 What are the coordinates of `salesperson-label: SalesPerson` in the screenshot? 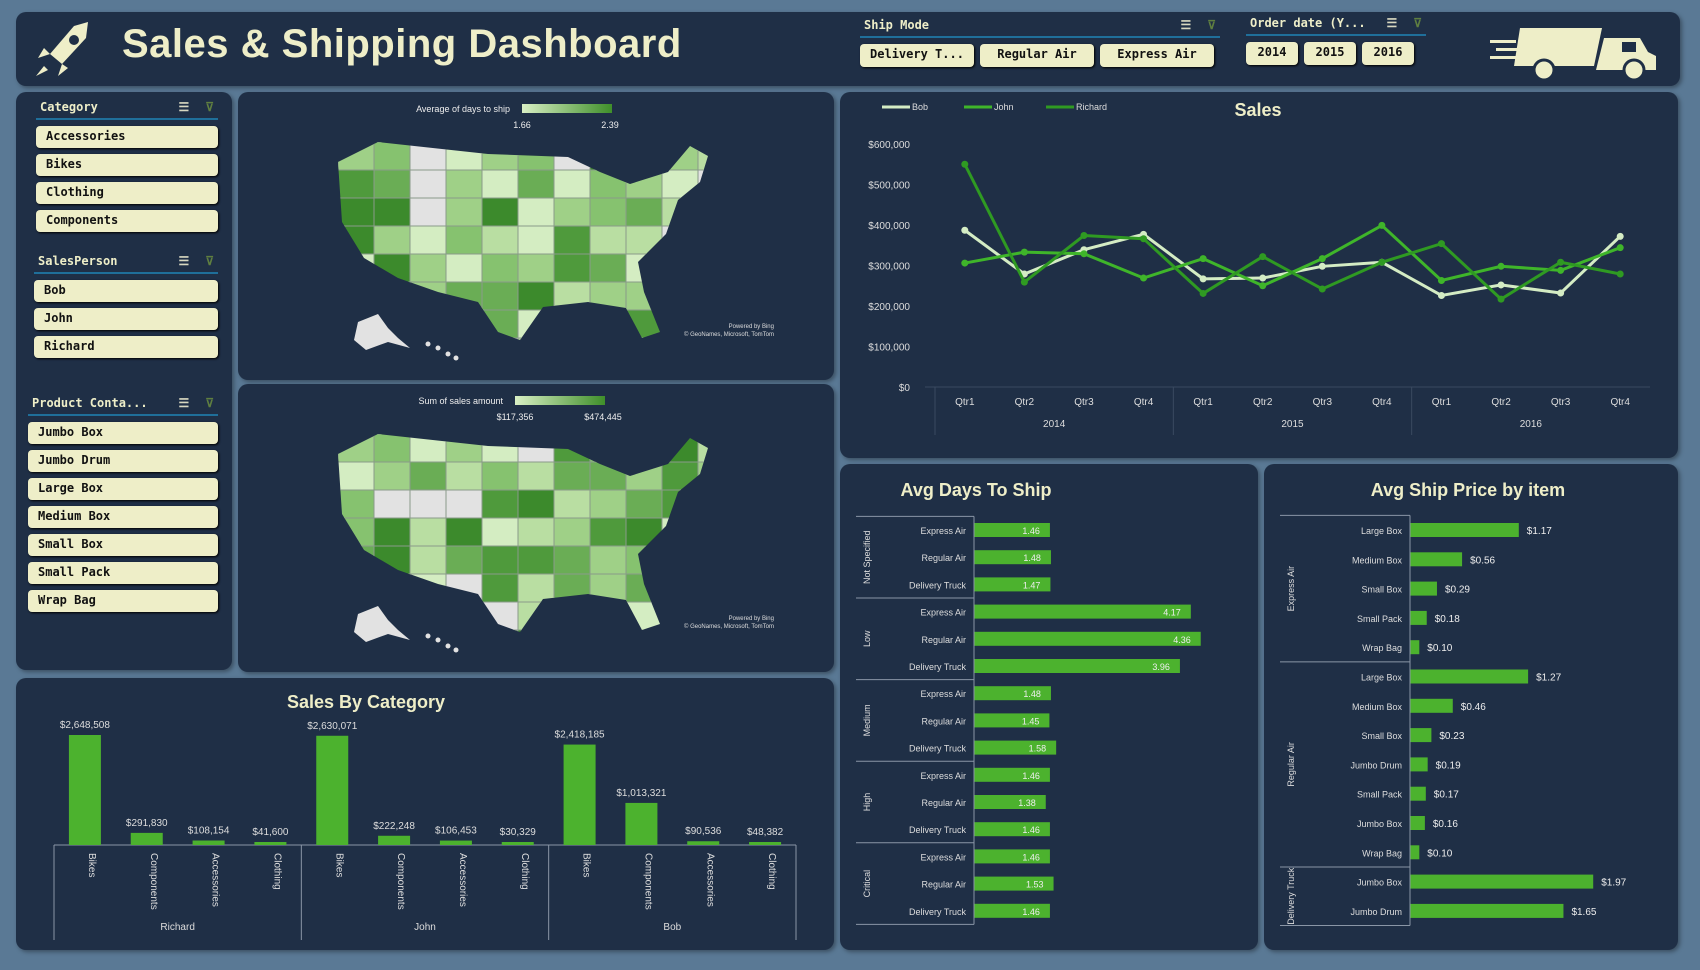 It's located at (78, 261).